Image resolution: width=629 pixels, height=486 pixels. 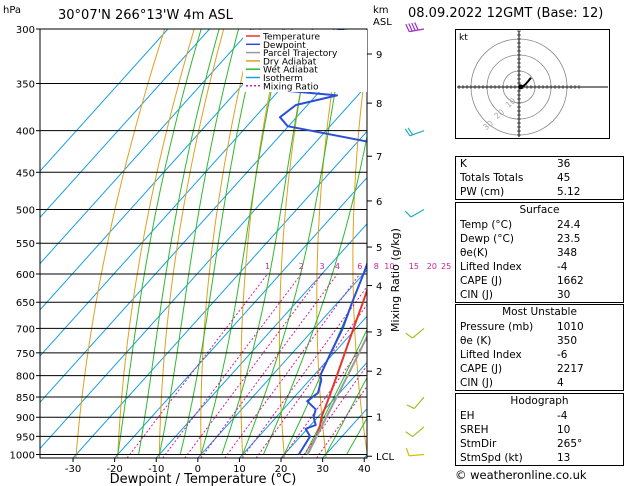 I want to click on most-unstable-label: CAPE (J), so click(x=481, y=369).